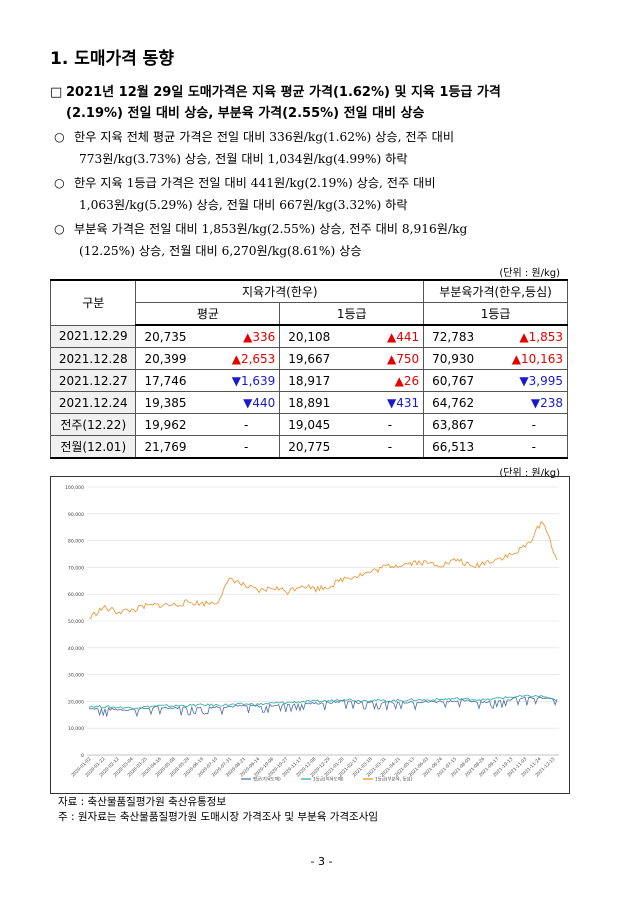 This screenshot has height=910, width=643. Describe the element at coordinates (534, 358) in the screenshot. I see `cut-change: 10,163` at that location.